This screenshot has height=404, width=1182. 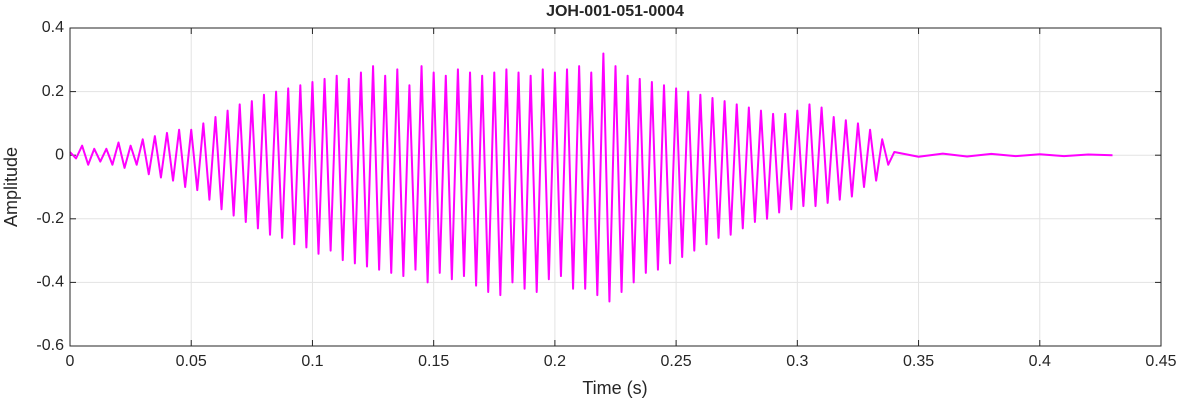 I want to click on y-tick-label: 0.2, so click(x=53, y=91).